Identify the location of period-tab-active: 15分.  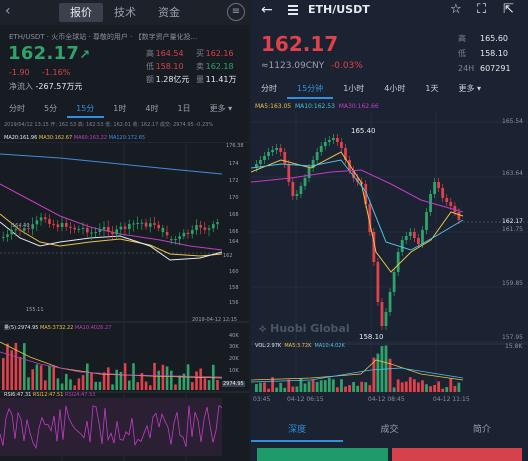
(86, 110).